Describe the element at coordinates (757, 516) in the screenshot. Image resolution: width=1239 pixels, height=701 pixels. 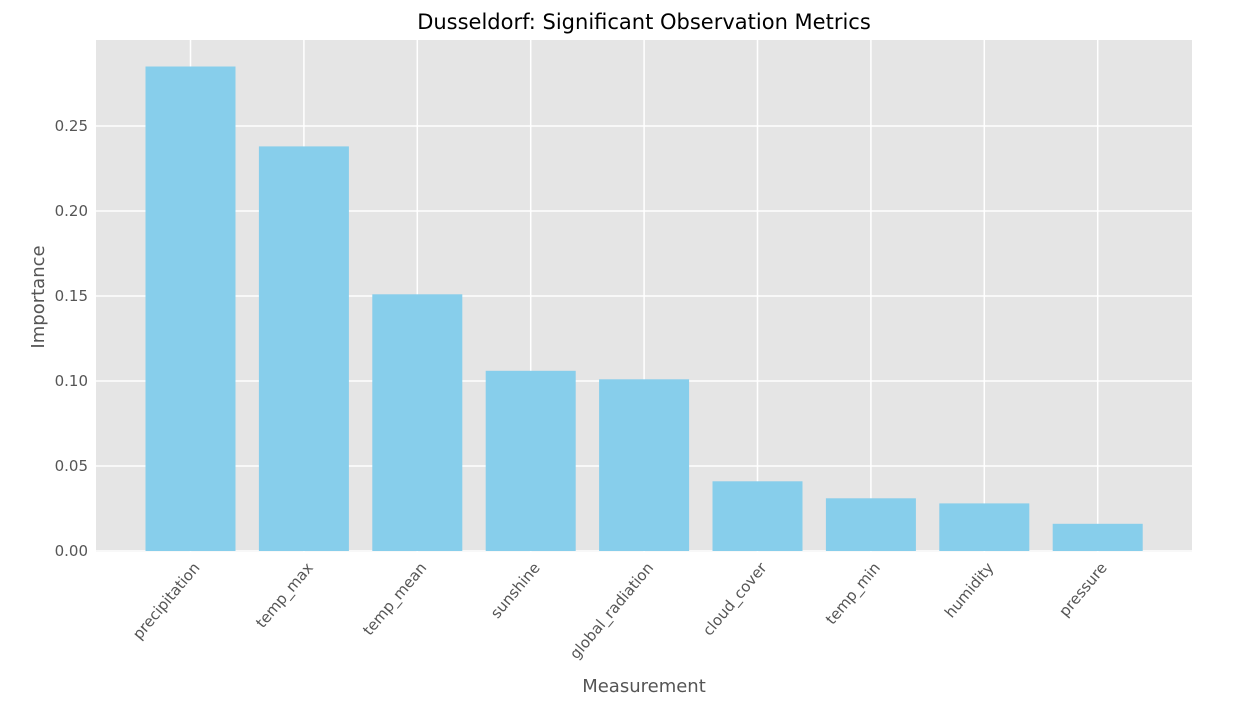
I see `bar-cloud-cover` at that location.